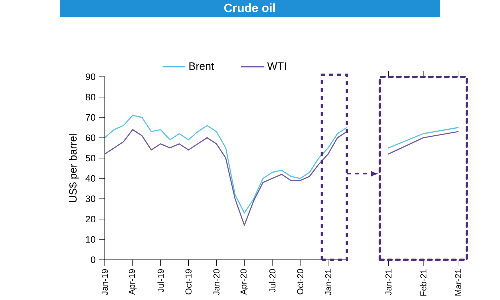  Describe the element at coordinates (161, 281) in the screenshot. I see `x-tick-label: Jul-19` at that location.